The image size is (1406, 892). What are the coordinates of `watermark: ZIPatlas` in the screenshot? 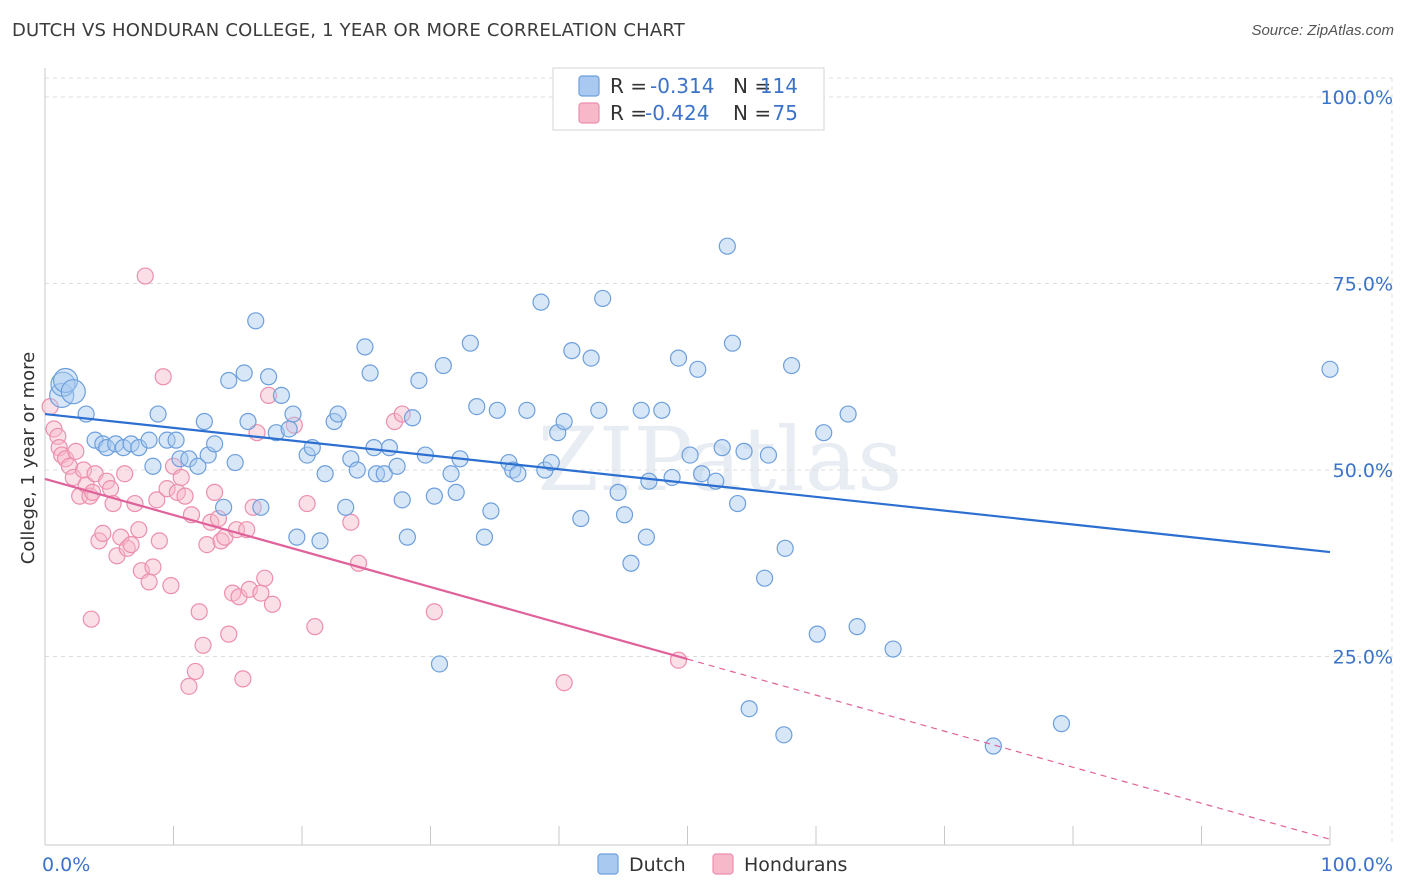 It's located at (720, 459).